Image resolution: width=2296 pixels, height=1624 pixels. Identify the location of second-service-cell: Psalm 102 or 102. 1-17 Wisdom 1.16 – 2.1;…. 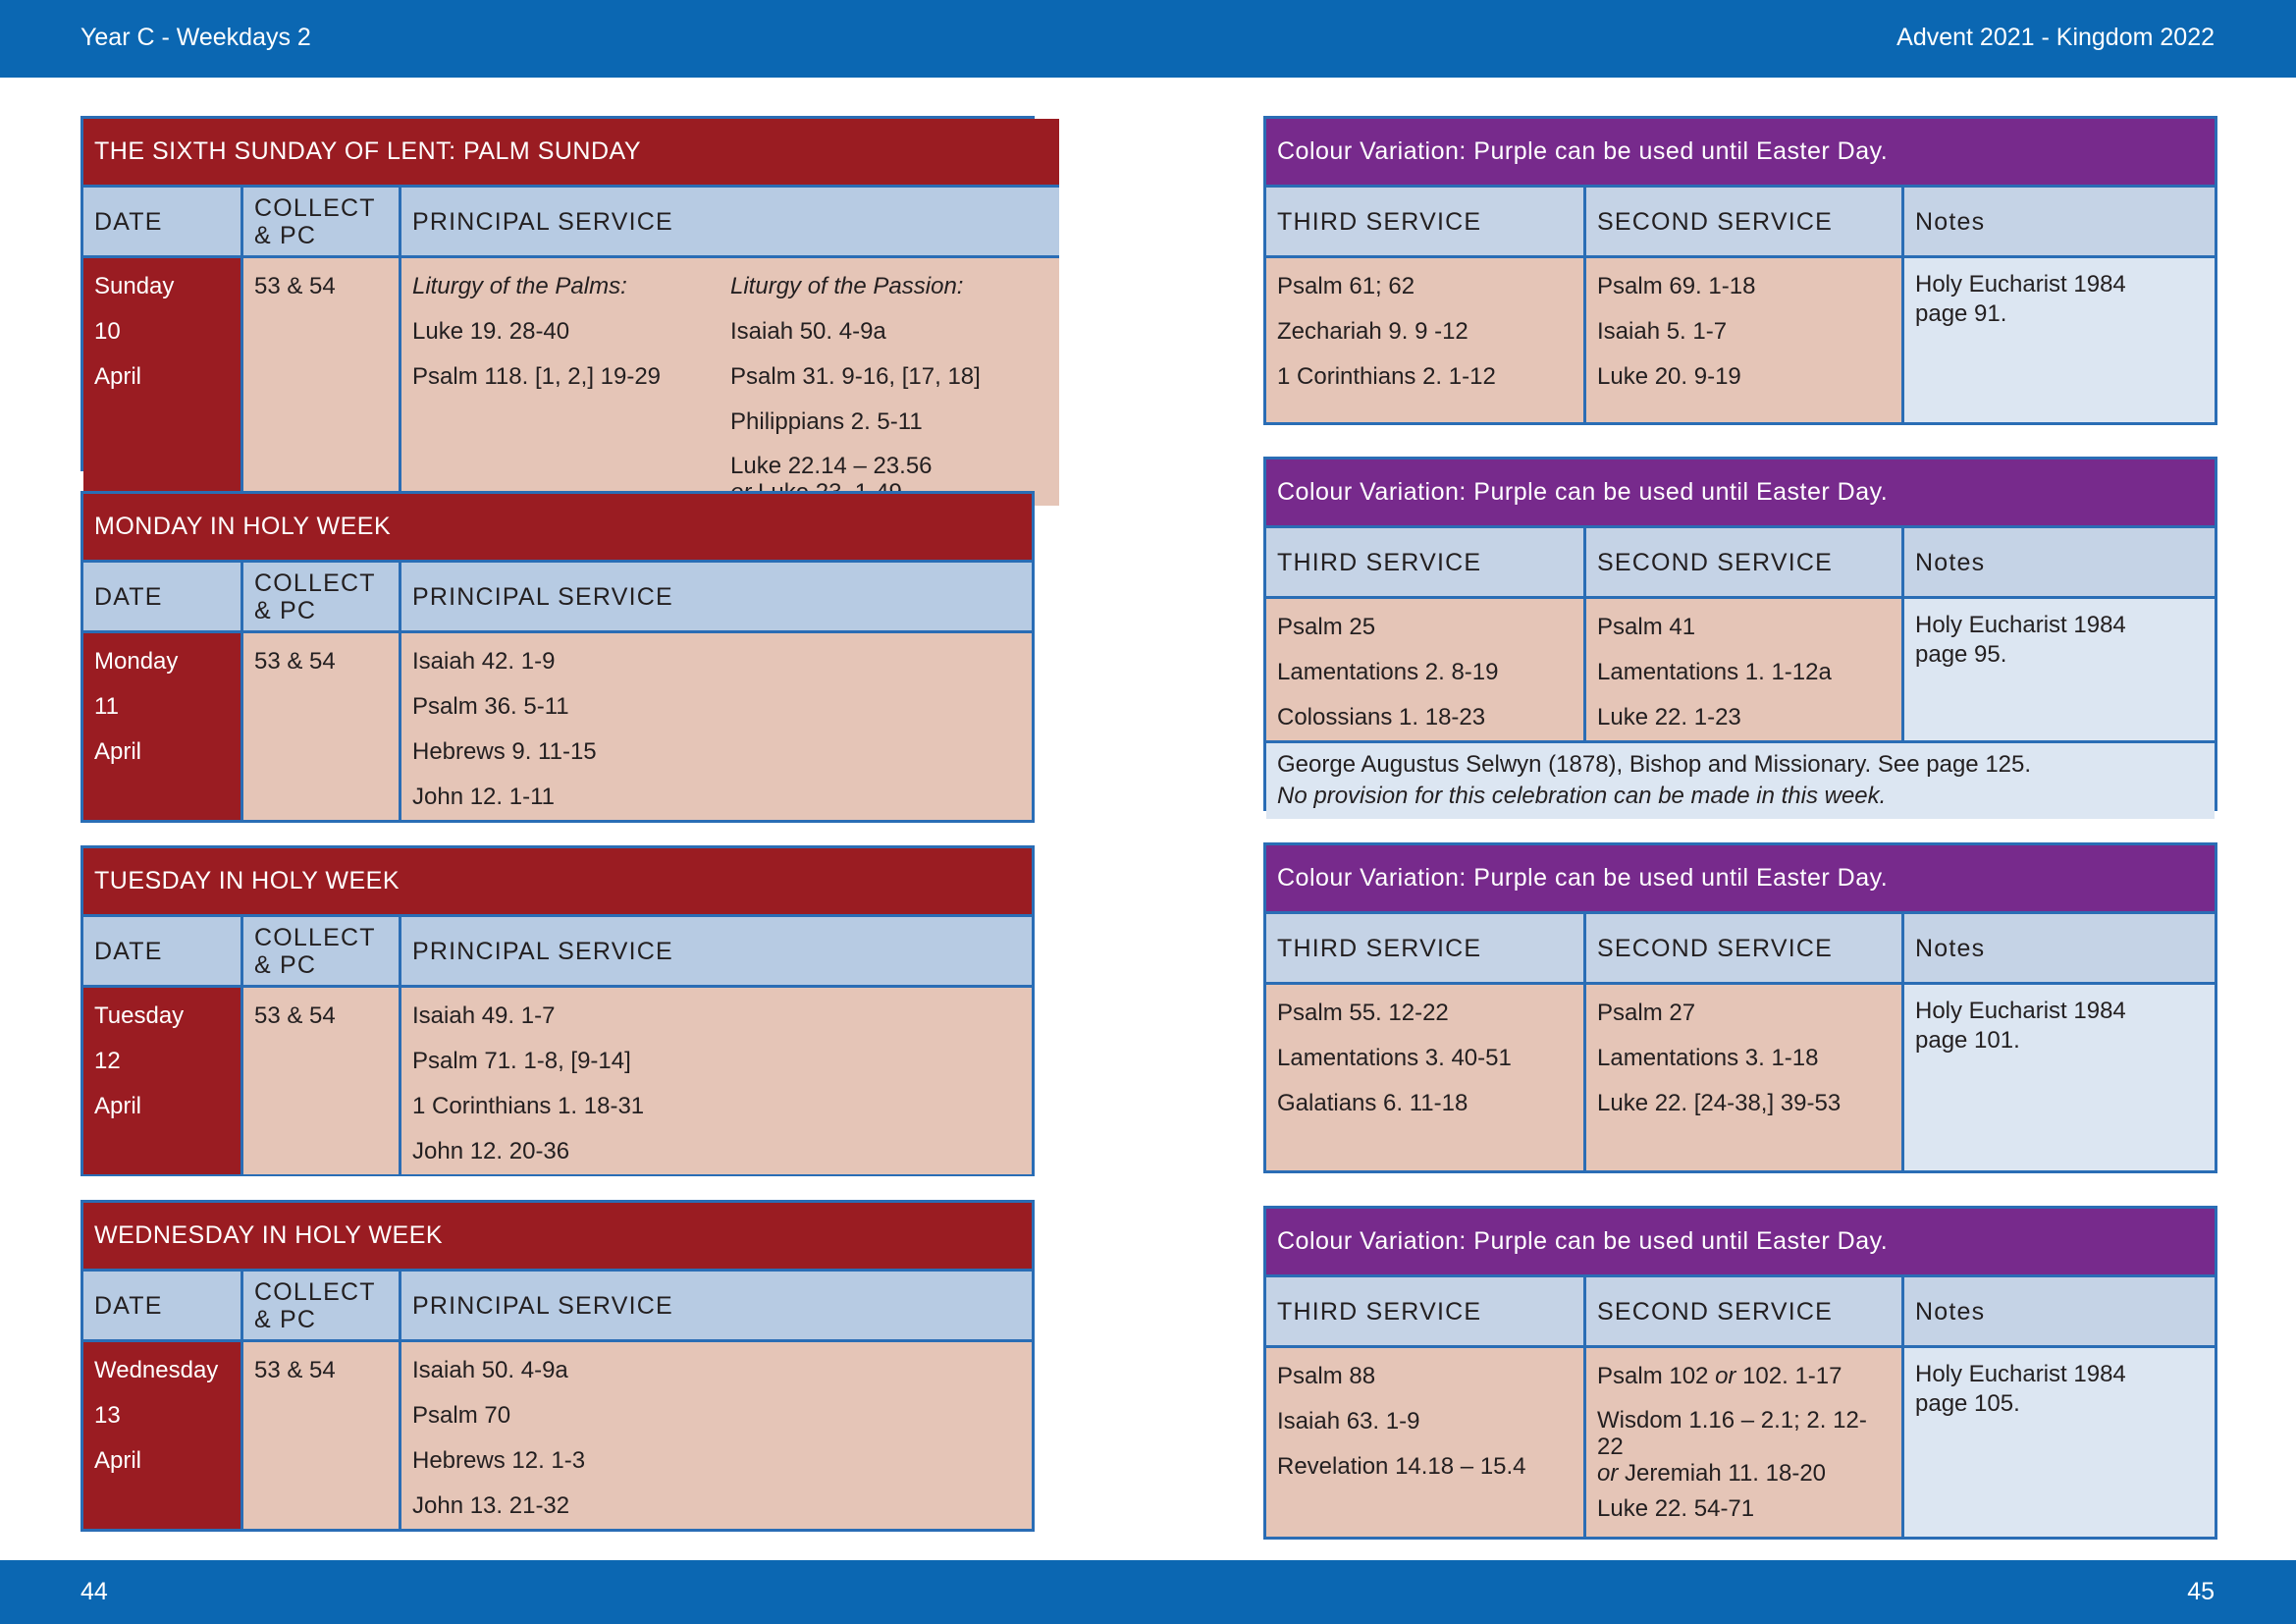
(1742, 1442).